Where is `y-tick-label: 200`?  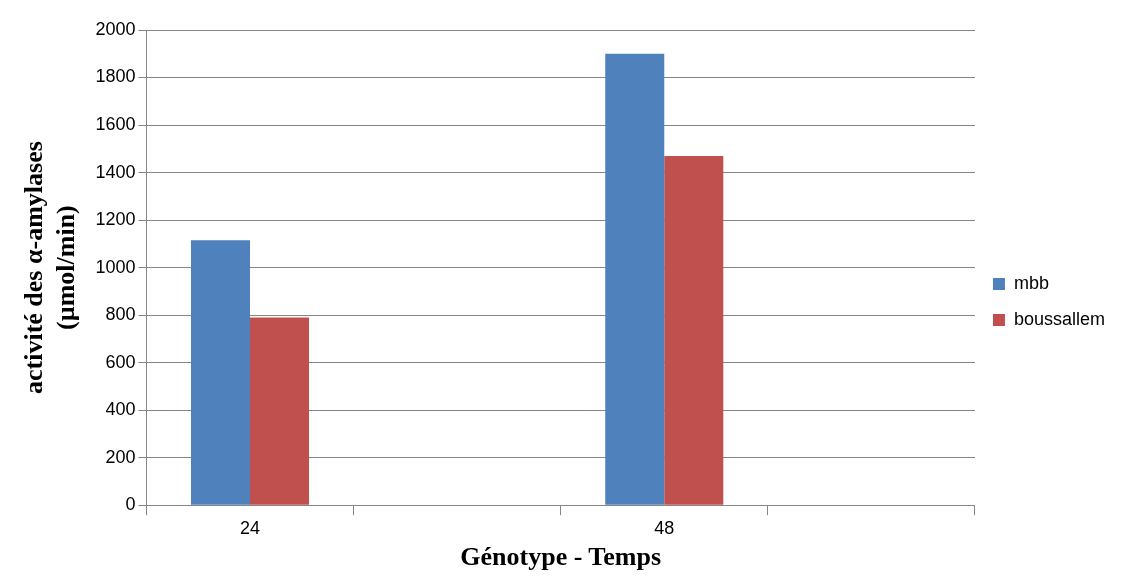 y-tick-label: 200 is located at coordinates (120, 456).